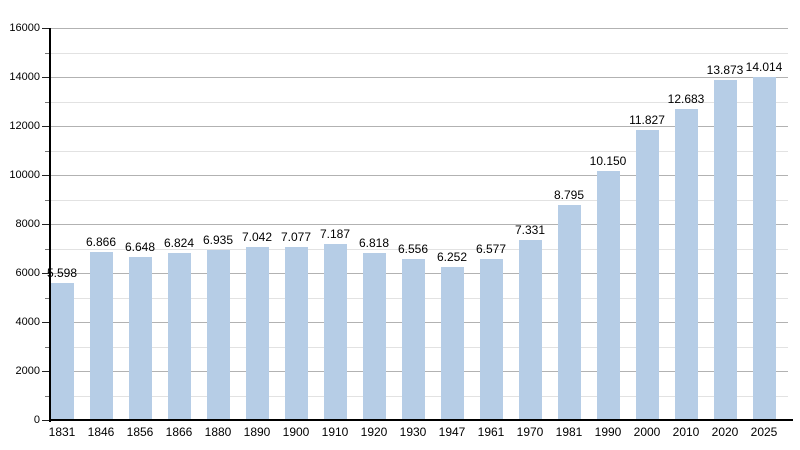  I want to click on x-axis-tick-label: 1970, so click(530, 432).